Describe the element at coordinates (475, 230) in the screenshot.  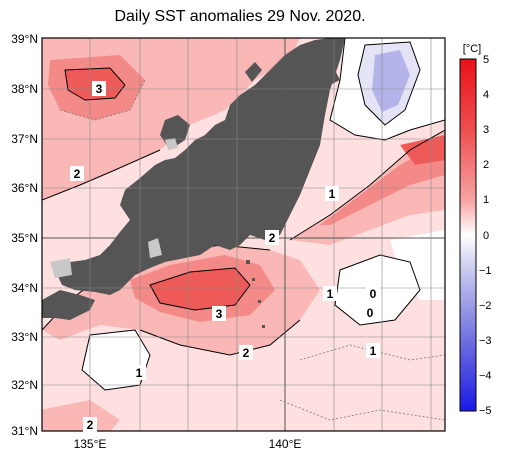
I see `colorbar: [°C] 5 4 3 2 1 0 −1 −2 −3 −4 −5` at that location.